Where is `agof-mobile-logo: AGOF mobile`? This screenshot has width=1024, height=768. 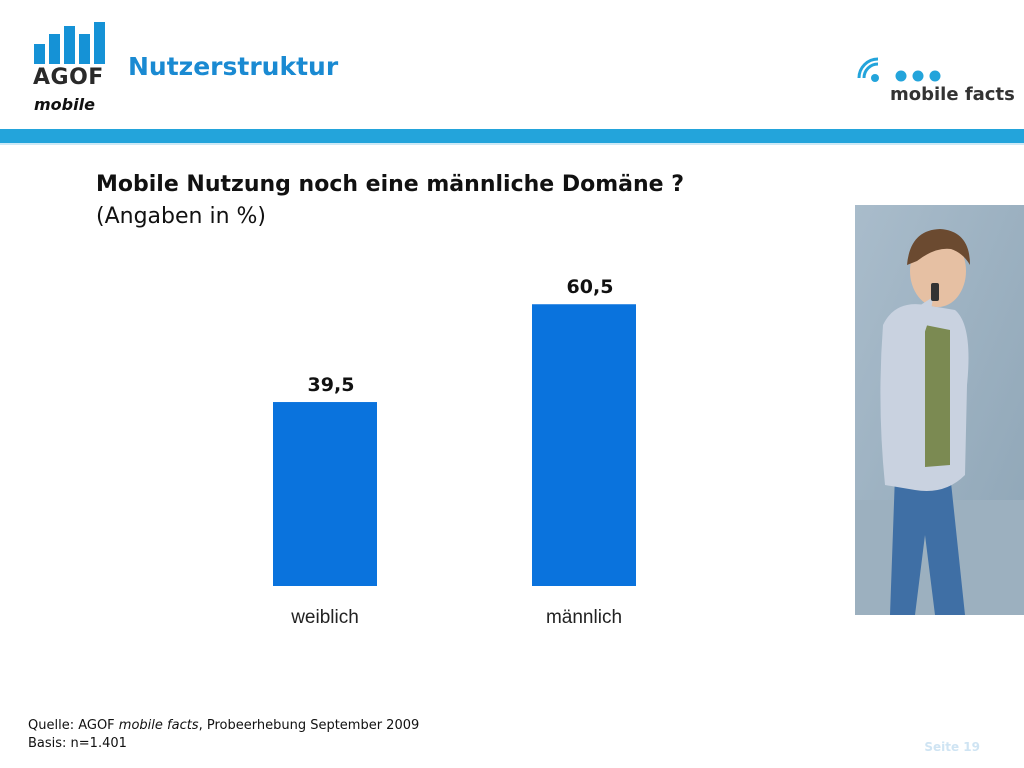
agof-mobile-logo: AGOF mobile is located at coordinates (71, 70).